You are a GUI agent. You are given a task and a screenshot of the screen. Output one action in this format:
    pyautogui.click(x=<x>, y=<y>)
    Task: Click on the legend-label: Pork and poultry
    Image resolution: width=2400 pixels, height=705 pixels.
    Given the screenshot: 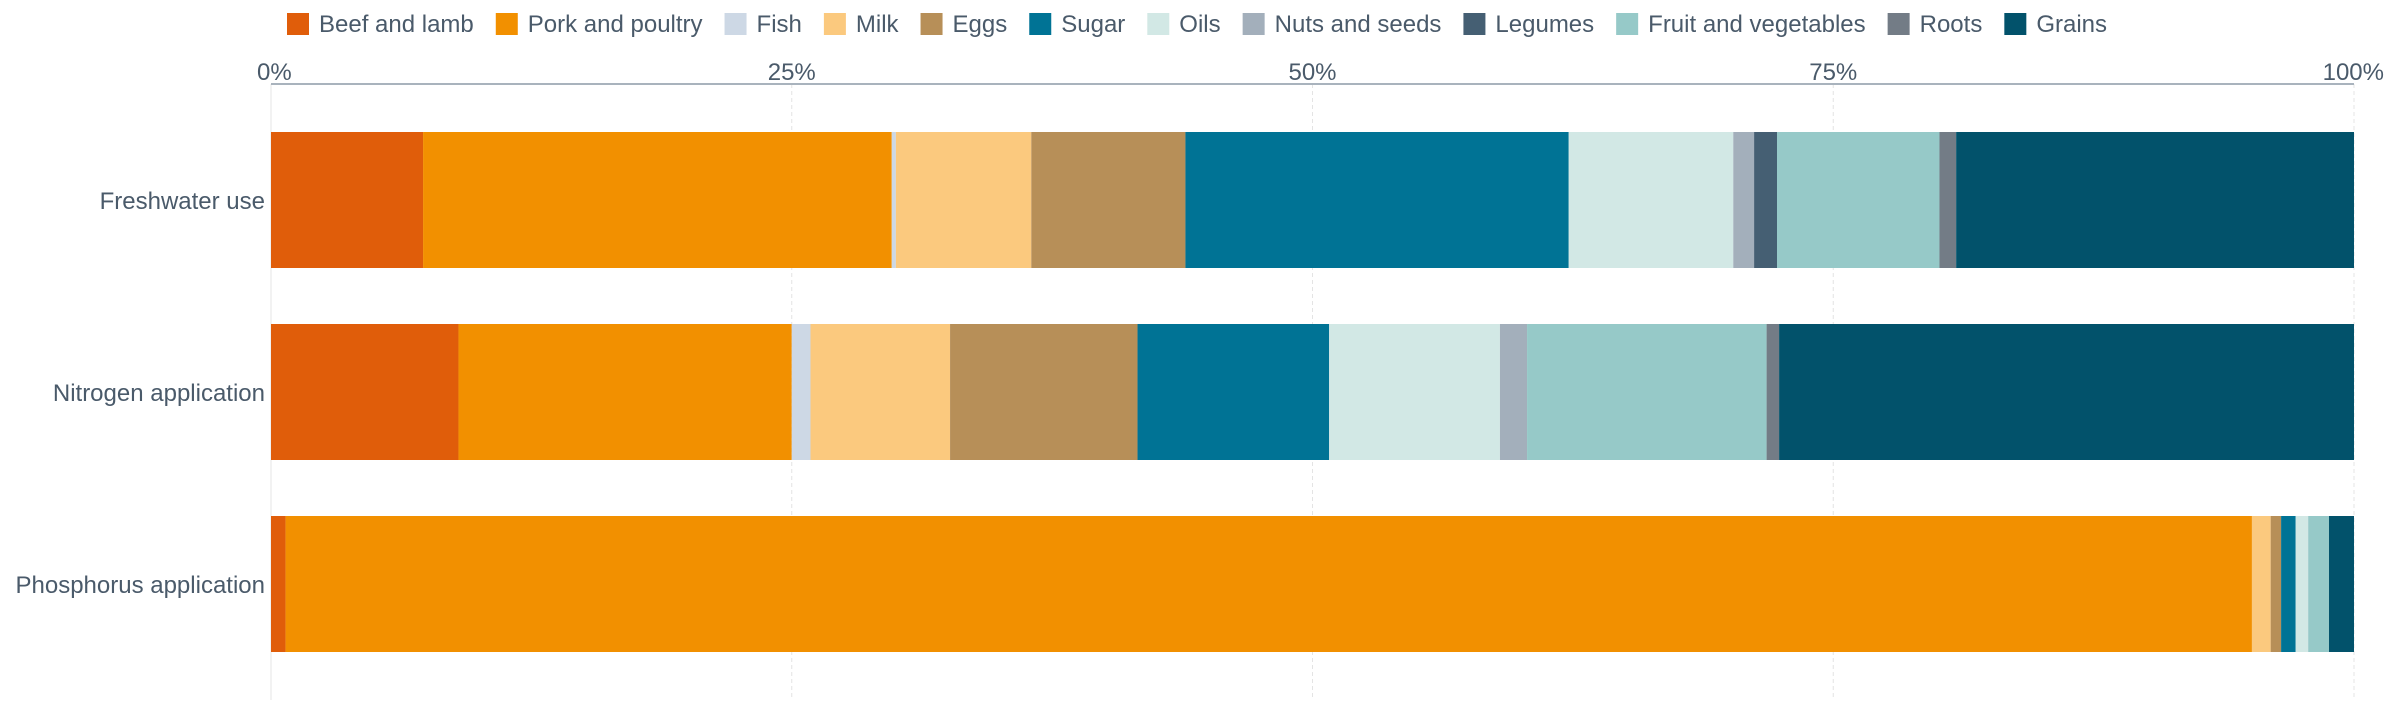 What is the action you would take?
    pyautogui.click(x=615, y=24)
    